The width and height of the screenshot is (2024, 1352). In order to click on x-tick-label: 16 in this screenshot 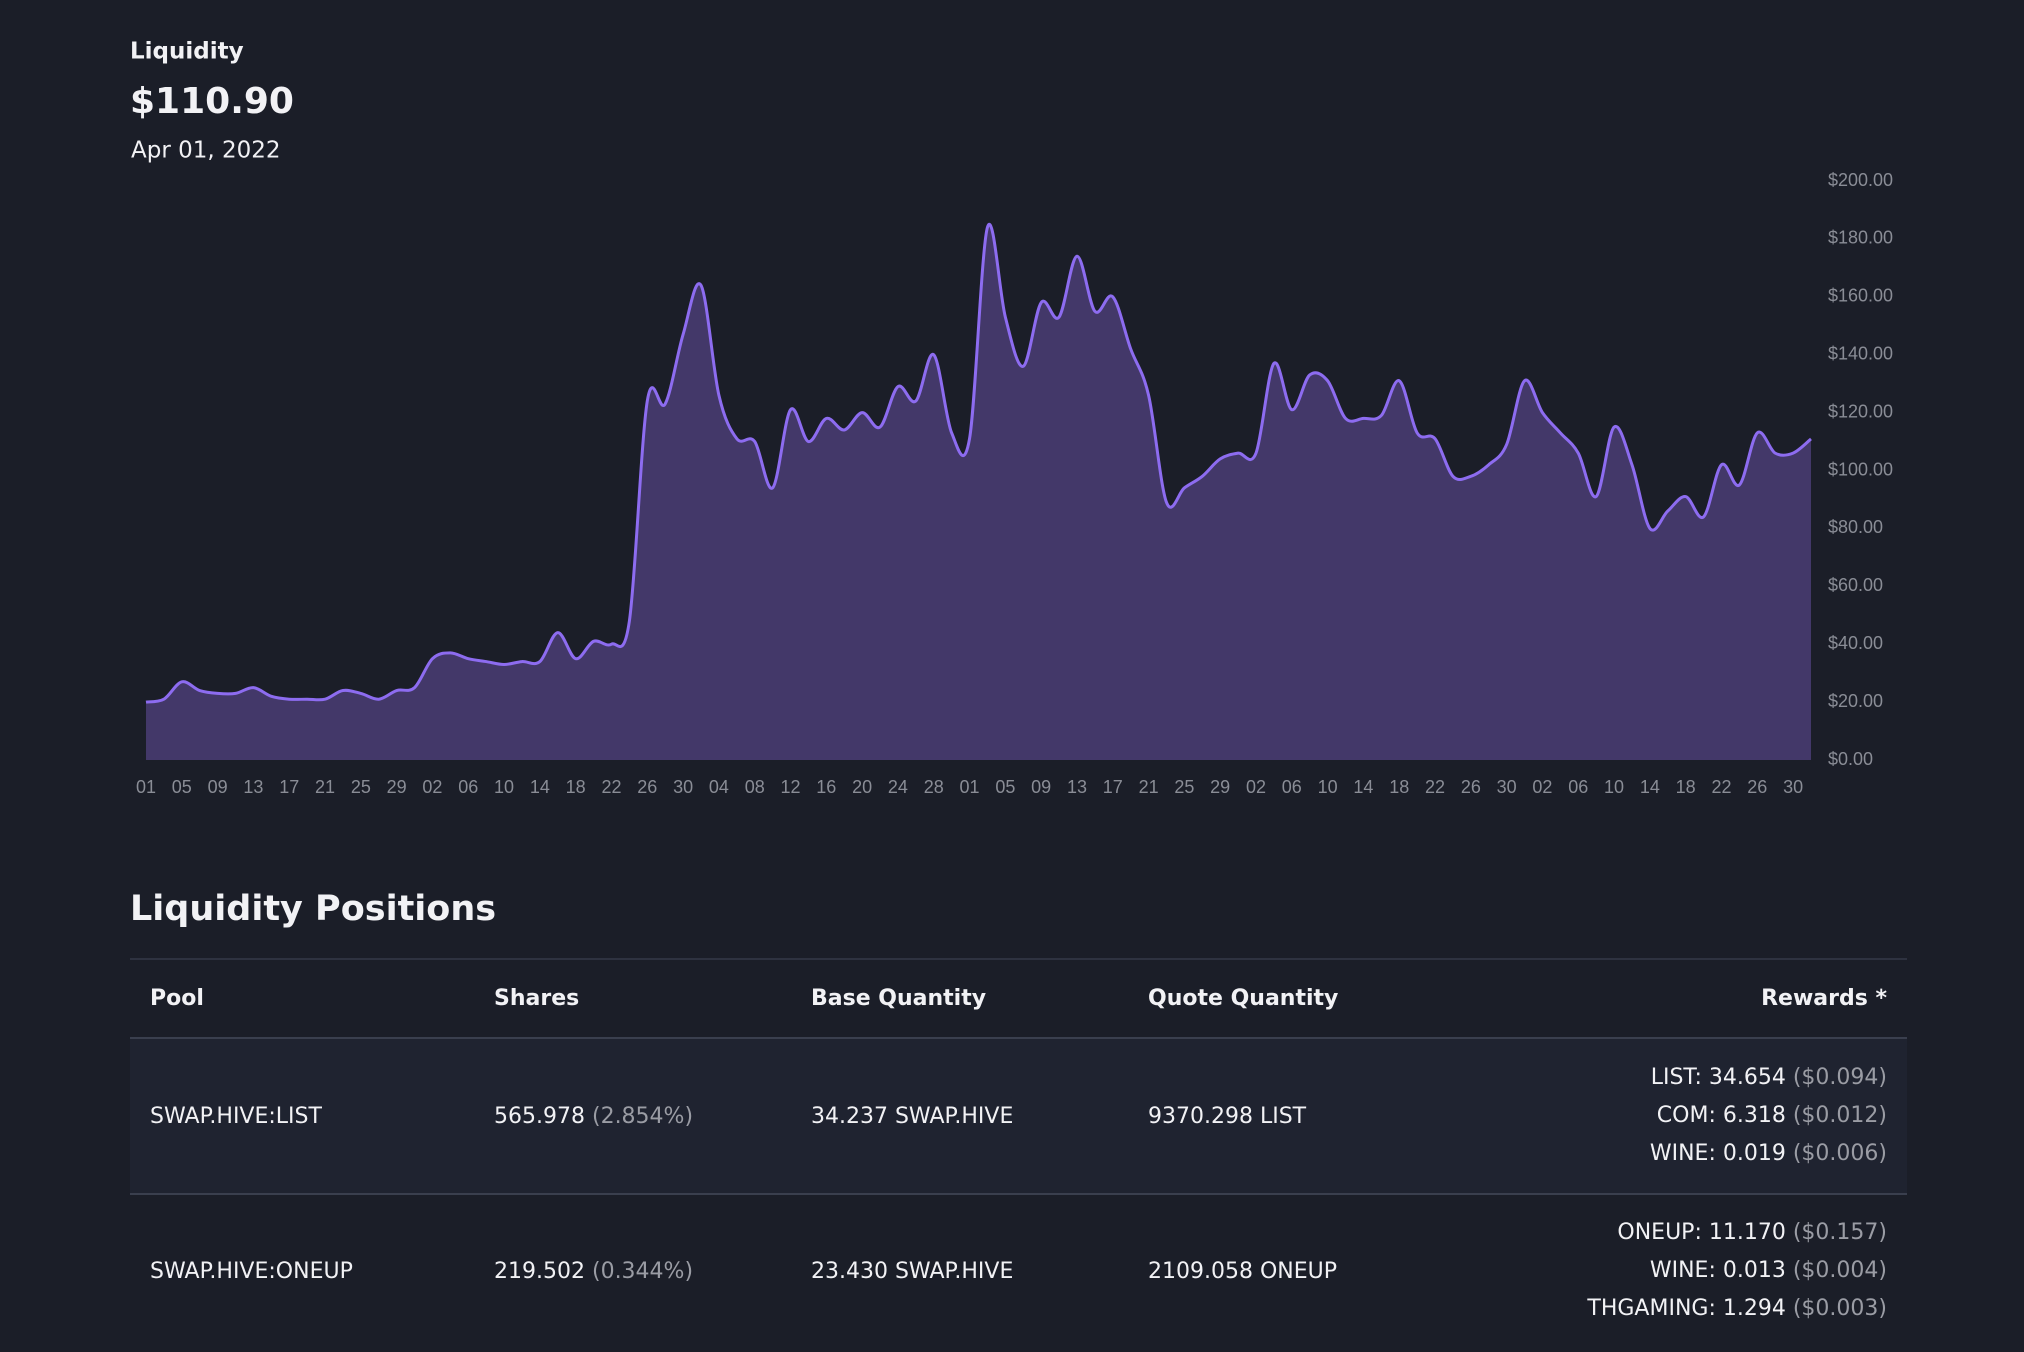, I will do `click(826, 787)`.